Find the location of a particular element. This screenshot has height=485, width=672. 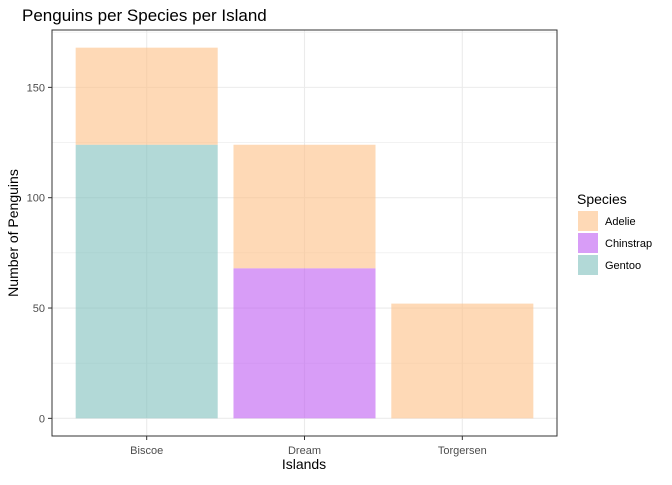

legend-title: Species is located at coordinates (602, 199).